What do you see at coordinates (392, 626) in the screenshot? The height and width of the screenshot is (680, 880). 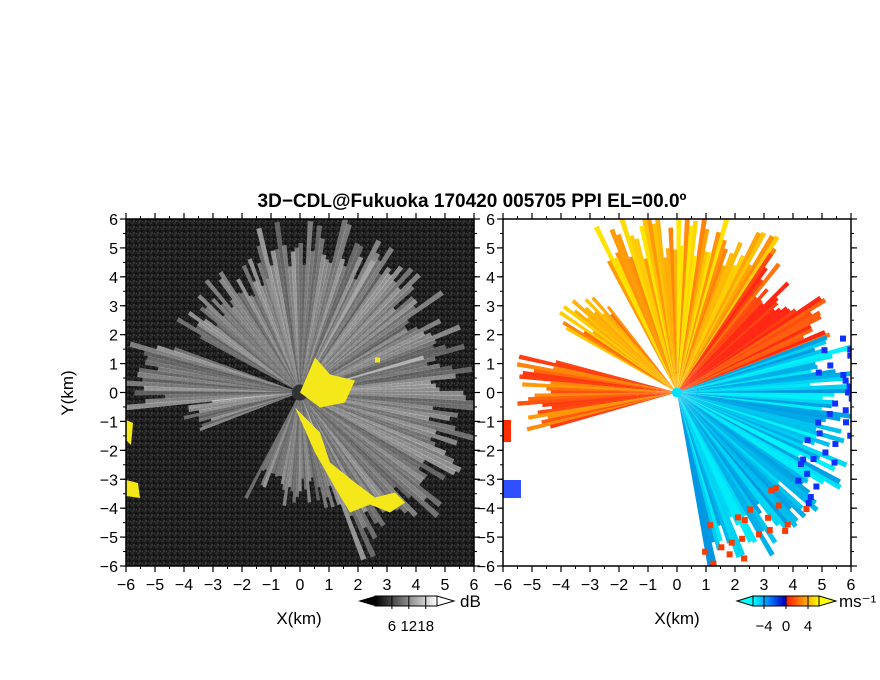 I see `reflectivity-colorbar-tick-label: 6` at bounding box center [392, 626].